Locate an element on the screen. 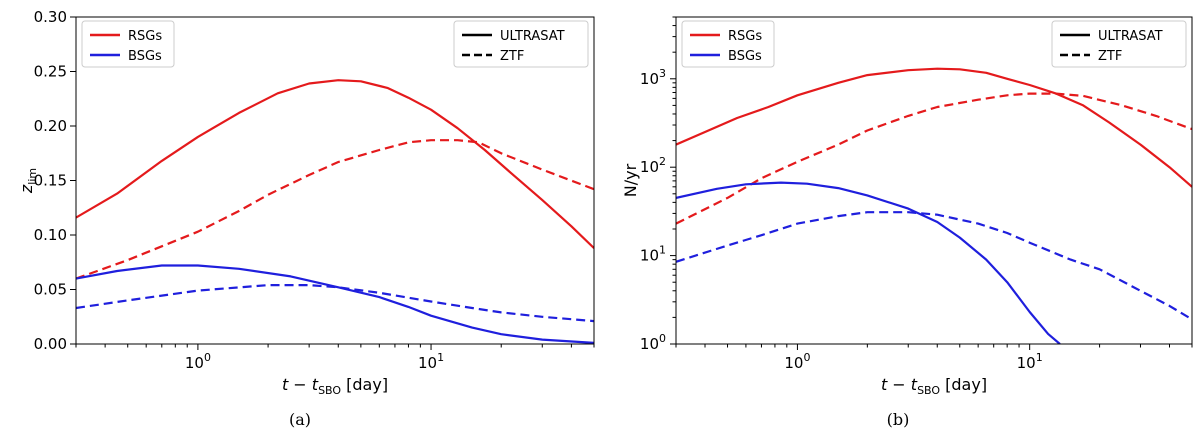  y-tick-label: 10³ is located at coordinates (653, 77).